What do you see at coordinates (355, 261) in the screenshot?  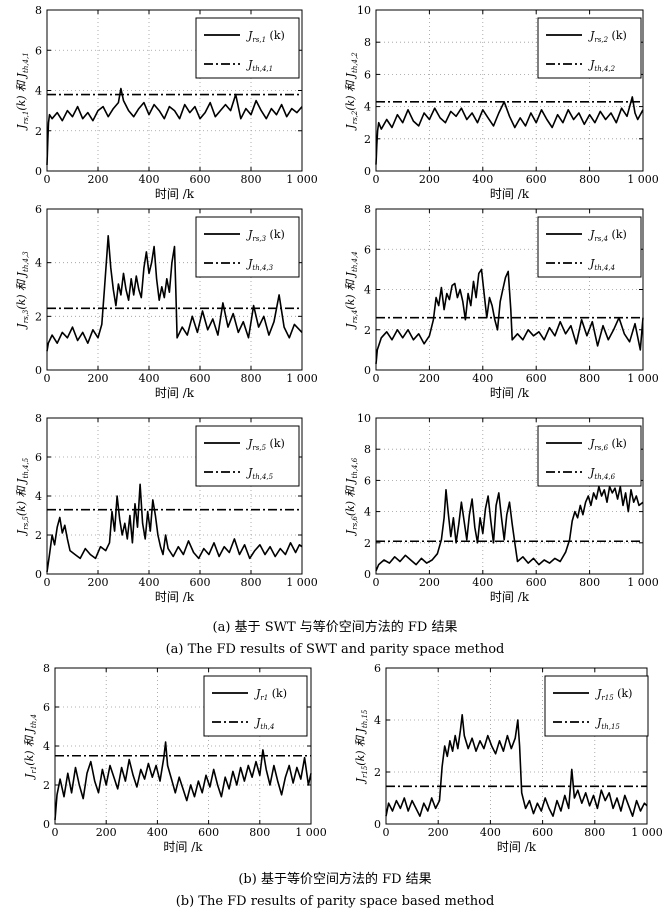 I see `y-label-sub: th,4,4` at bounding box center [355, 261].